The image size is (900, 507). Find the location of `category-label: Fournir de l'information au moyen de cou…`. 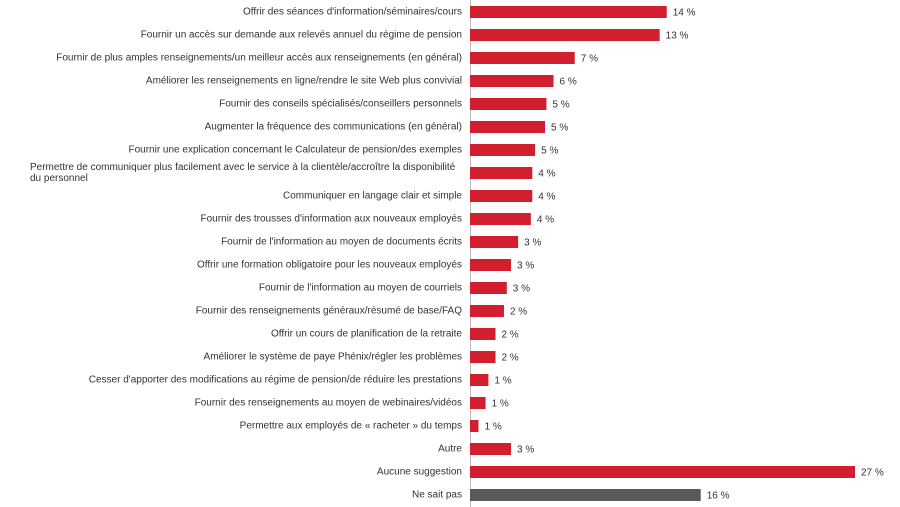

category-label: Fournir de l'information au moyen de cou… is located at coordinates (242, 288).